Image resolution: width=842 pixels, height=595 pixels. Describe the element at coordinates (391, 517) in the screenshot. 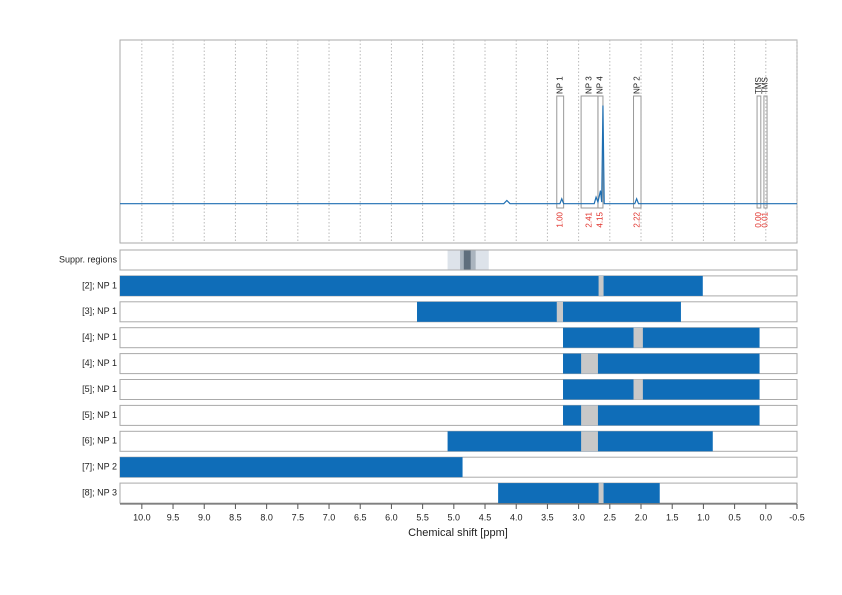

I see `x-tick-label: 6.0` at that location.